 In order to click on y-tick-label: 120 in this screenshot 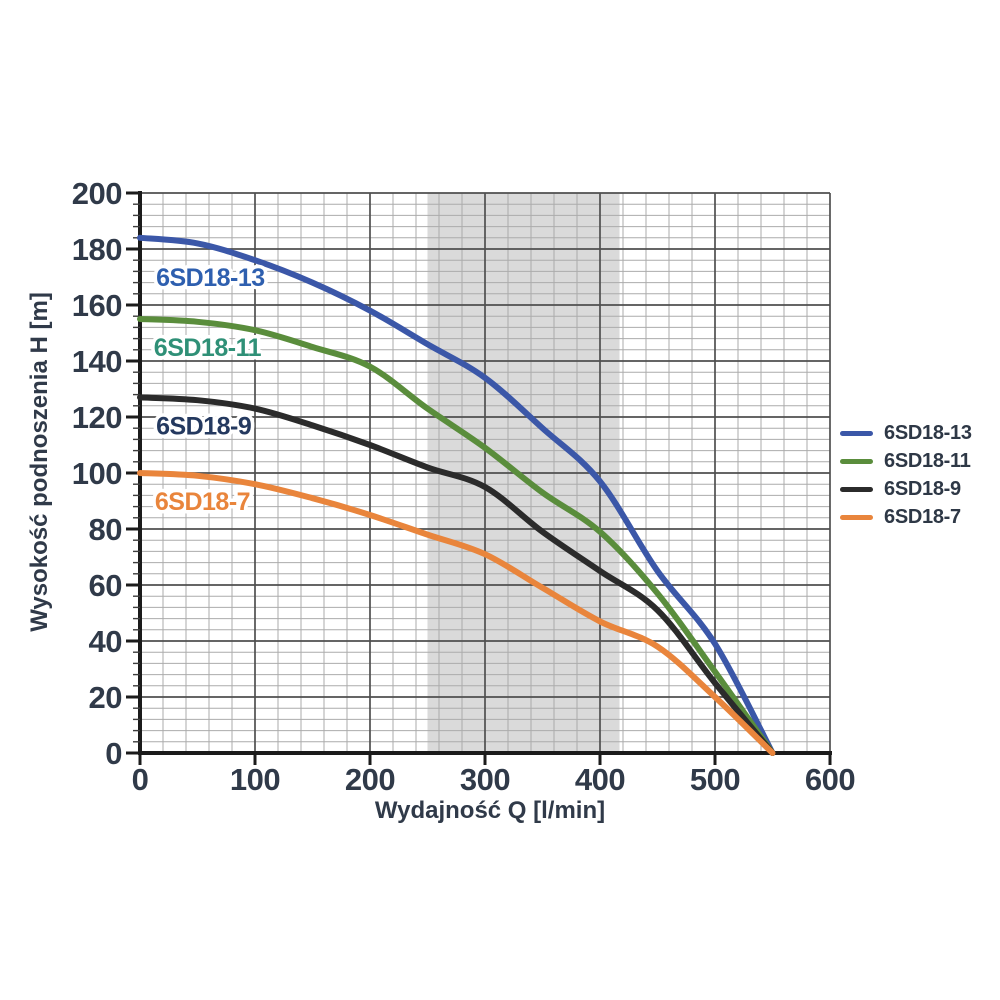, I will do `click(97, 417)`.